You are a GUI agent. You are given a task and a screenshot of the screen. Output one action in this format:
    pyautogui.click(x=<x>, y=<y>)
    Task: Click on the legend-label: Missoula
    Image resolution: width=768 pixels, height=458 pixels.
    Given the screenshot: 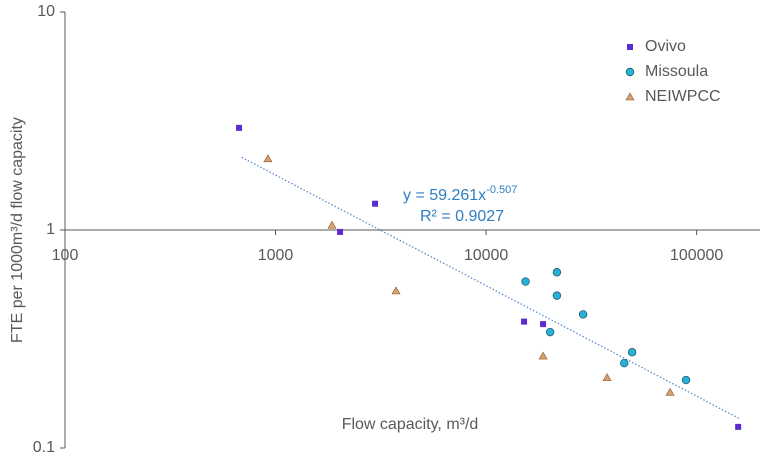 What is the action you would take?
    pyautogui.click(x=676, y=71)
    